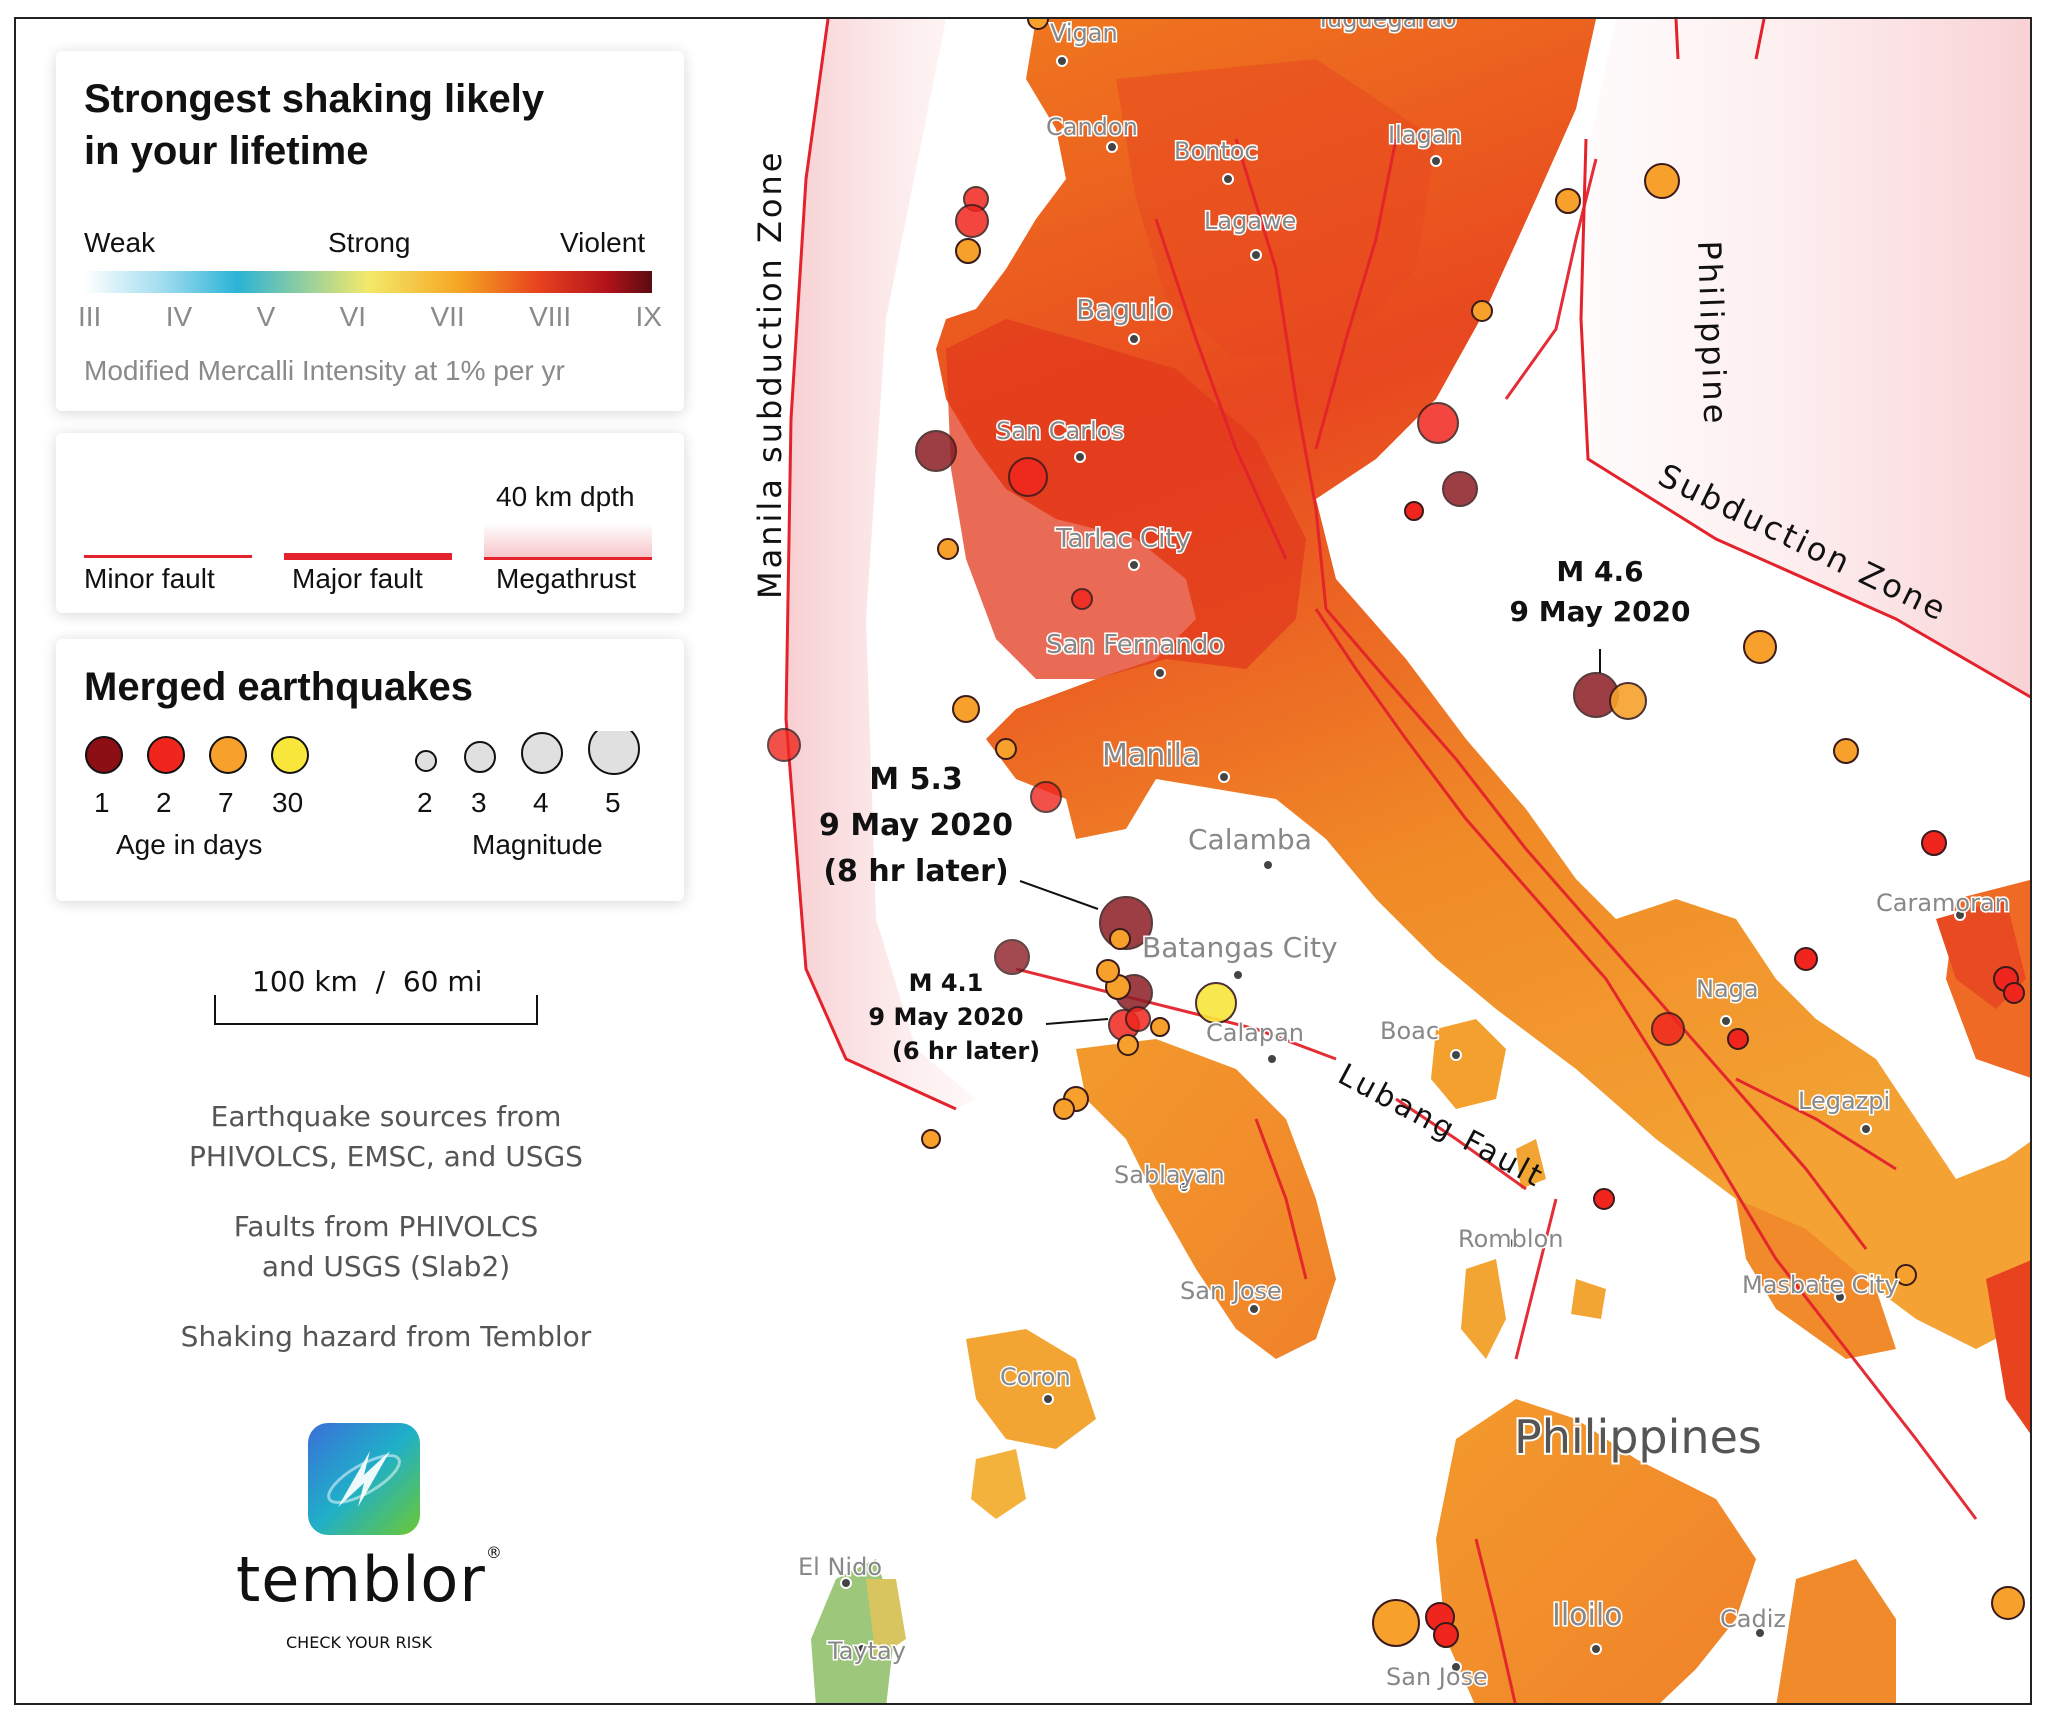 The image size is (2048, 1725). What do you see at coordinates (603, 242) in the screenshot?
I see `label-violent: Violent` at bounding box center [603, 242].